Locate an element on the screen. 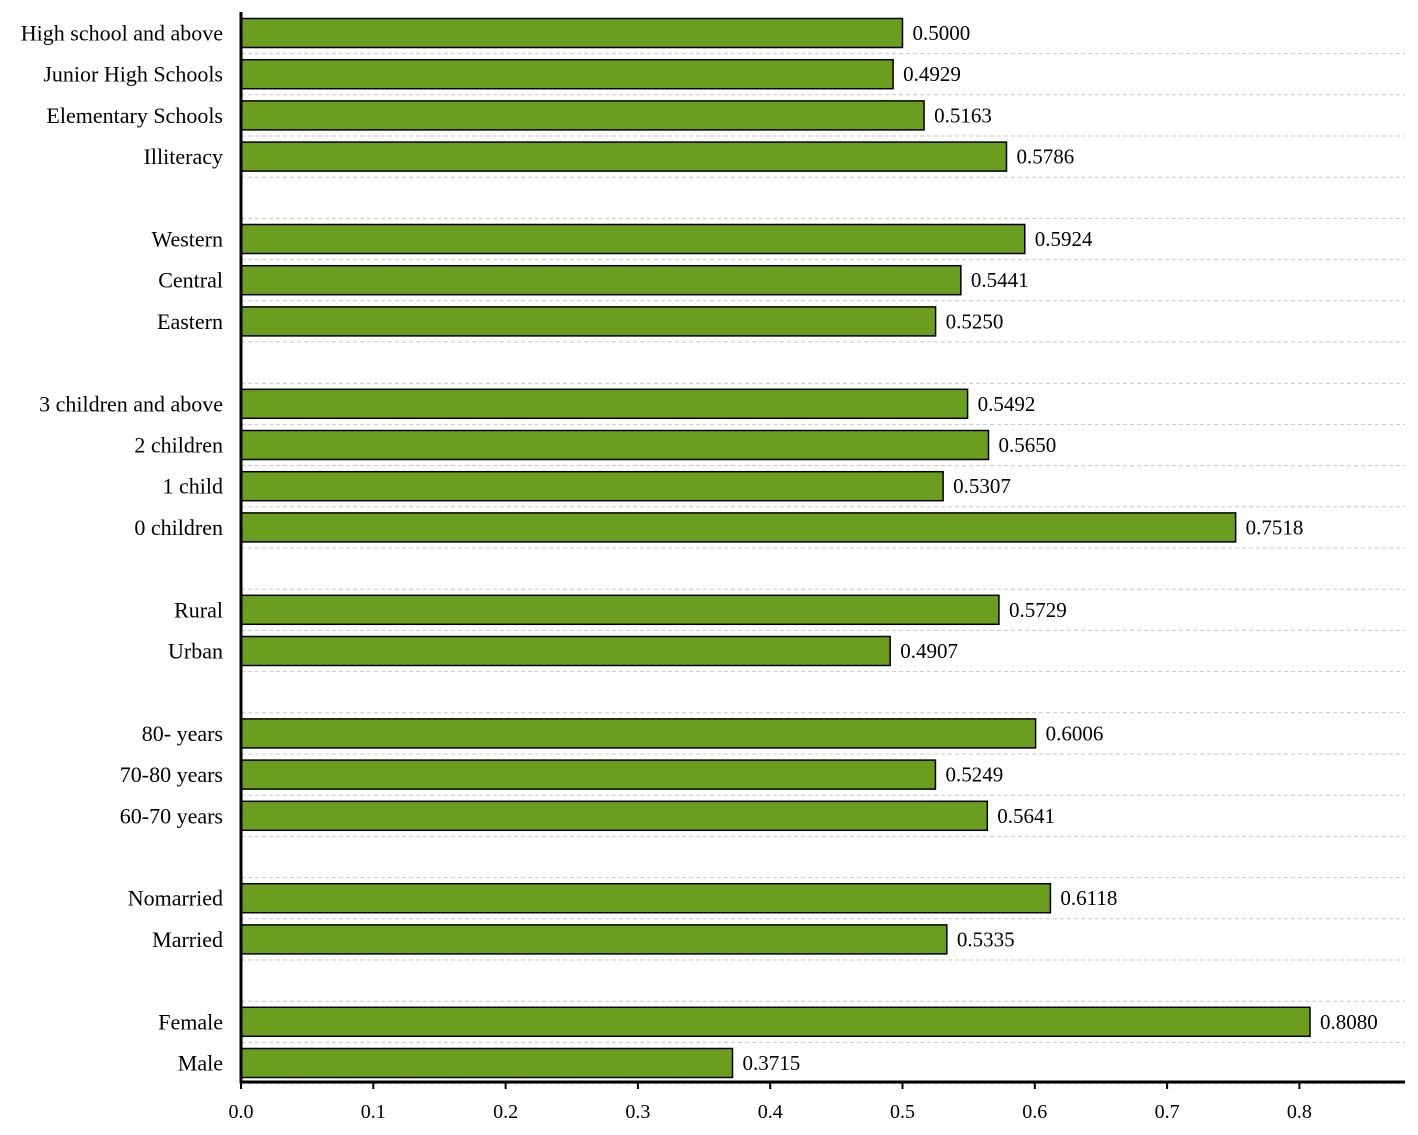 This screenshot has width=1418, height=1135. x-tick-label: 0.7 is located at coordinates (1167, 1112).